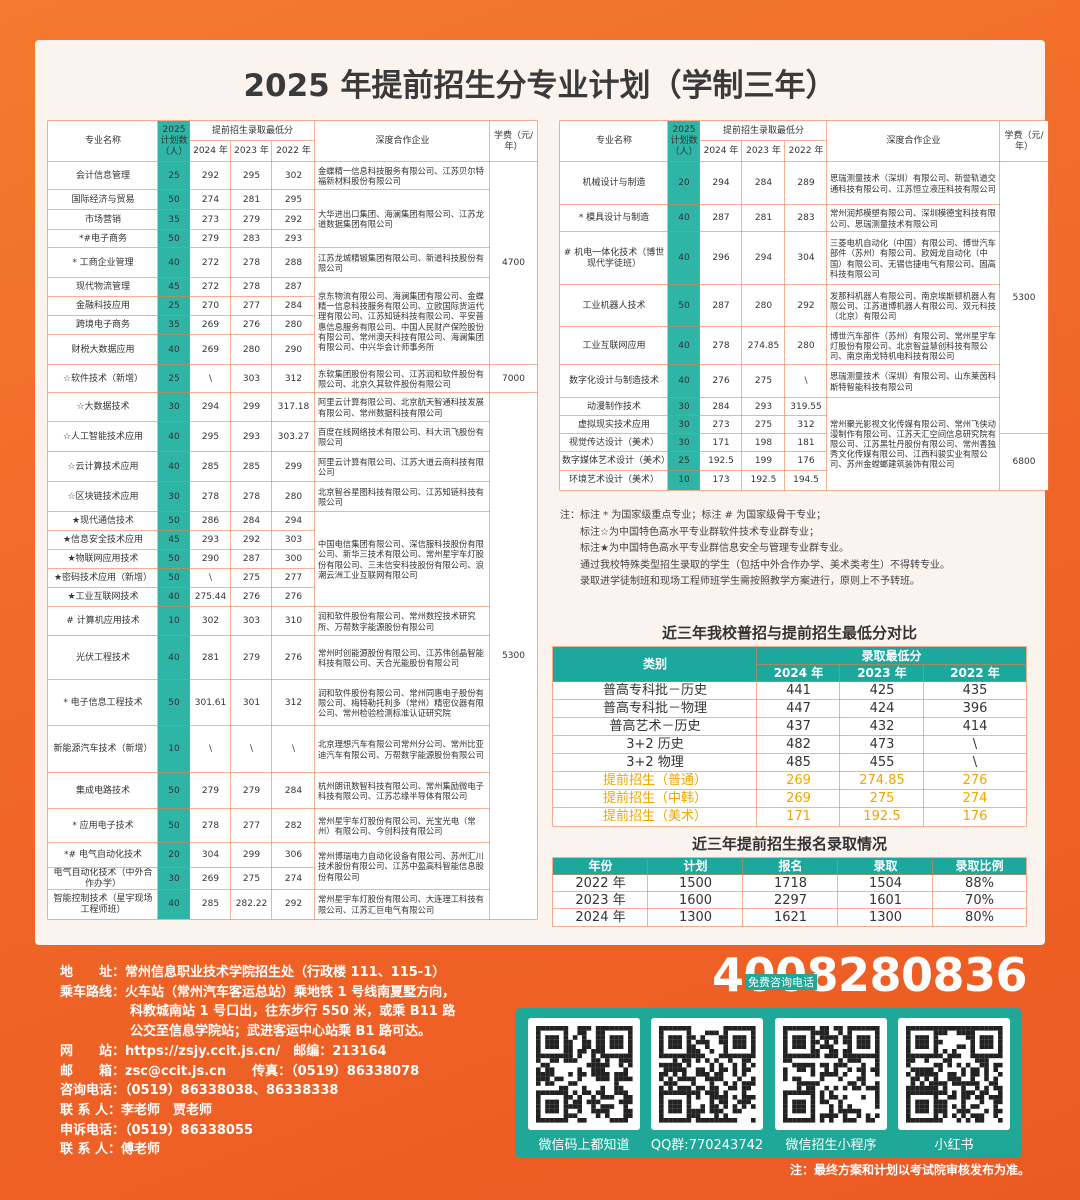 The image size is (1080, 1200). What do you see at coordinates (707, 1145) in the screenshot?
I see `qr-caption: QQ群:770243742` at bounding box center [707, 1145].